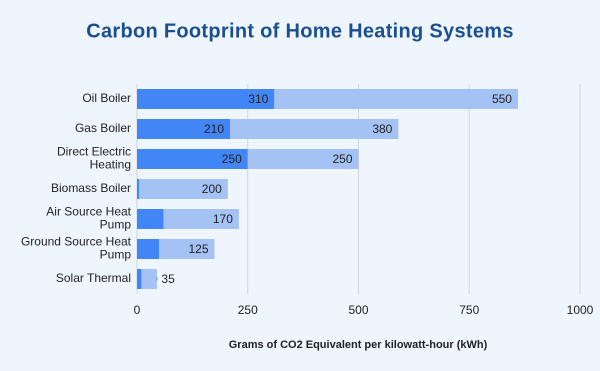 The image size is (600, 371). I want to click on value-label: 310, so click(258, 99).